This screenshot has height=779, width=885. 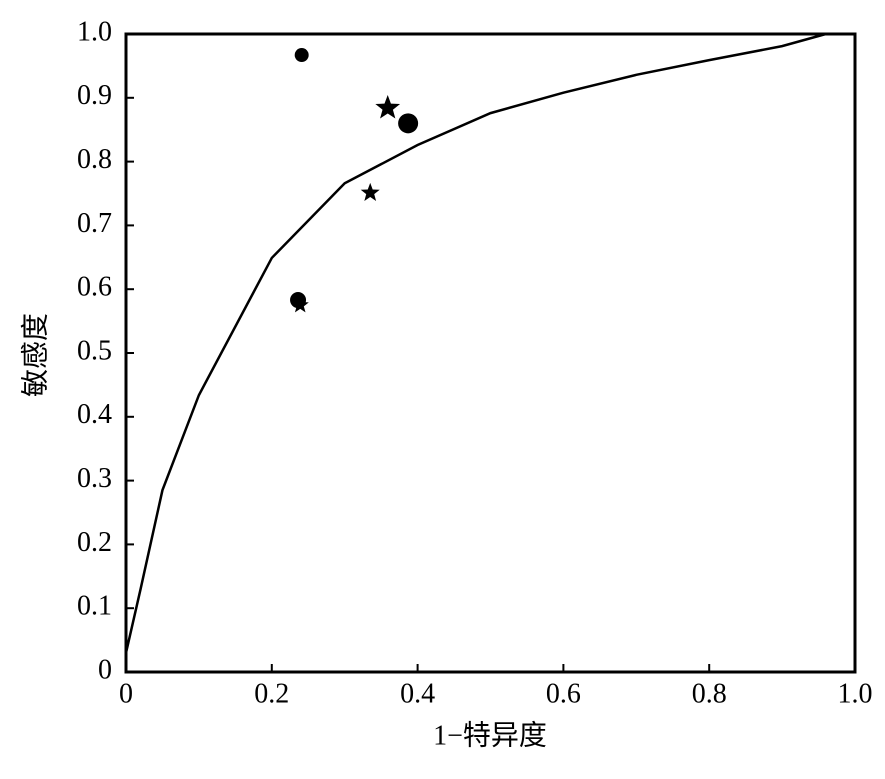 I want to click on x-tick-label: 0, so click(x=126, y=693).